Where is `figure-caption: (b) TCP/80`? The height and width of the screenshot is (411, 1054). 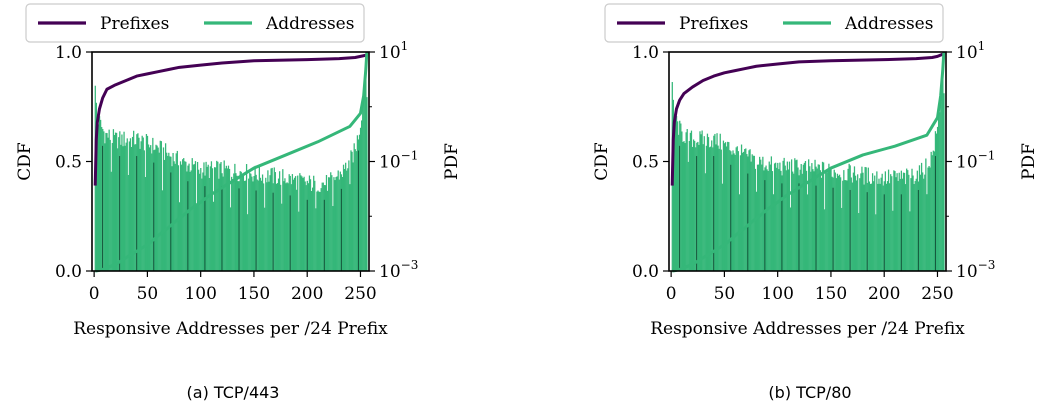
figure-caption: (b) TCP/80 is located at coordinates (809, 392).